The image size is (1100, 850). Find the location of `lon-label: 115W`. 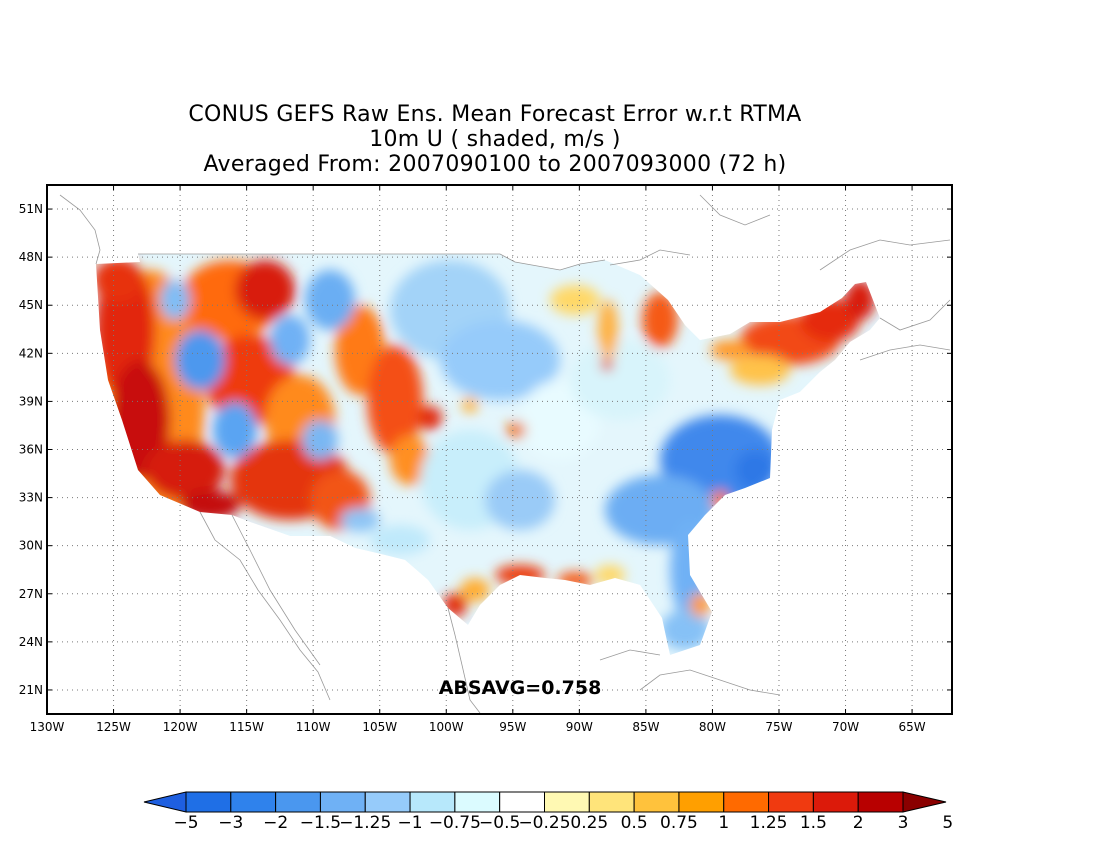

lon-label: 115W is located at coordinates (246, 727).